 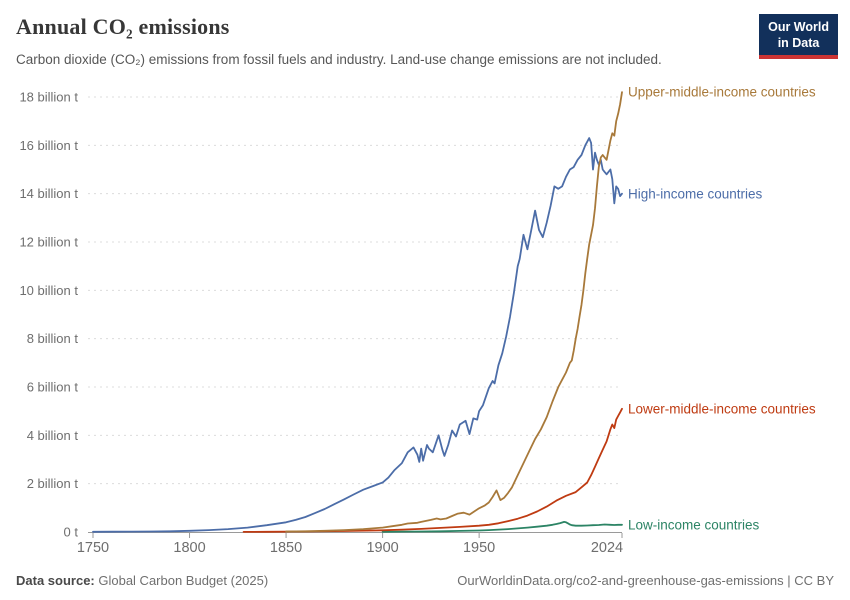 What do you see at coordinates (502, 527) in the screenshot?
I see `series-line-low-income-countries` at bounding box center [502, 527].